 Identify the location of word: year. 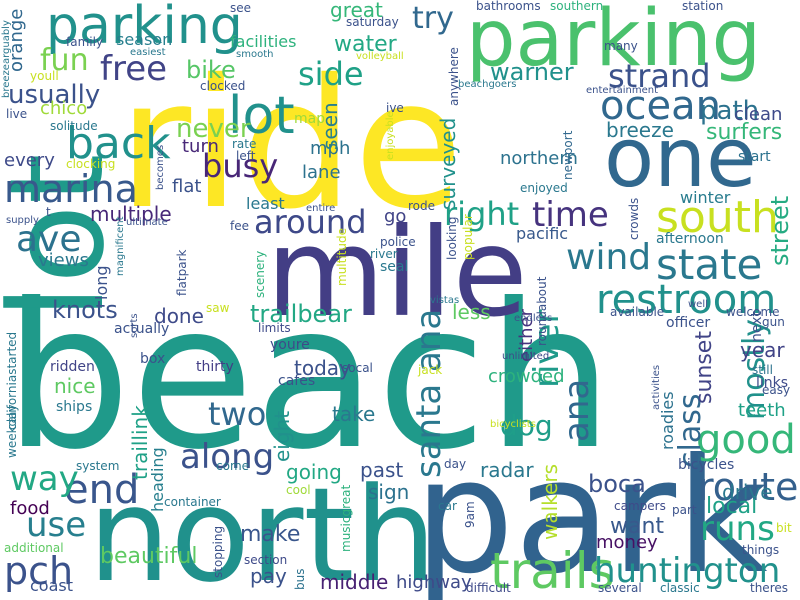
(762, 350).